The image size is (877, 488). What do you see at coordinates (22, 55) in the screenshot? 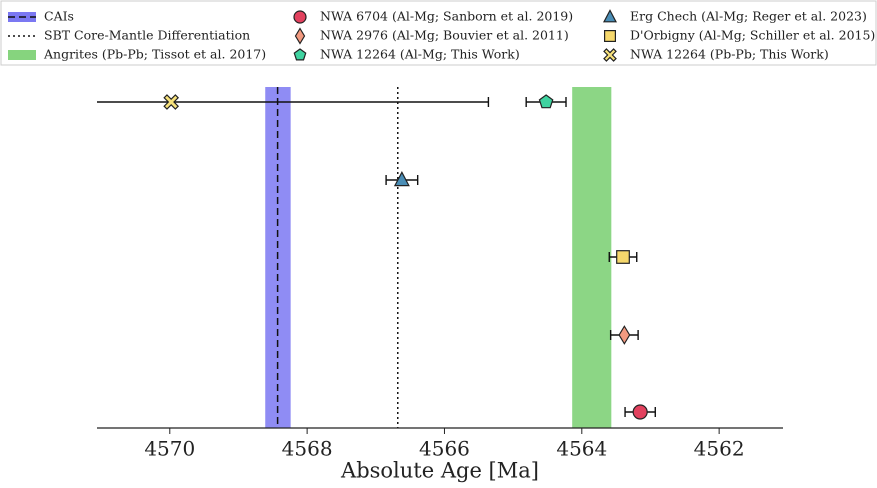
I see `legend-swatch` at bounding box center [22, 55].